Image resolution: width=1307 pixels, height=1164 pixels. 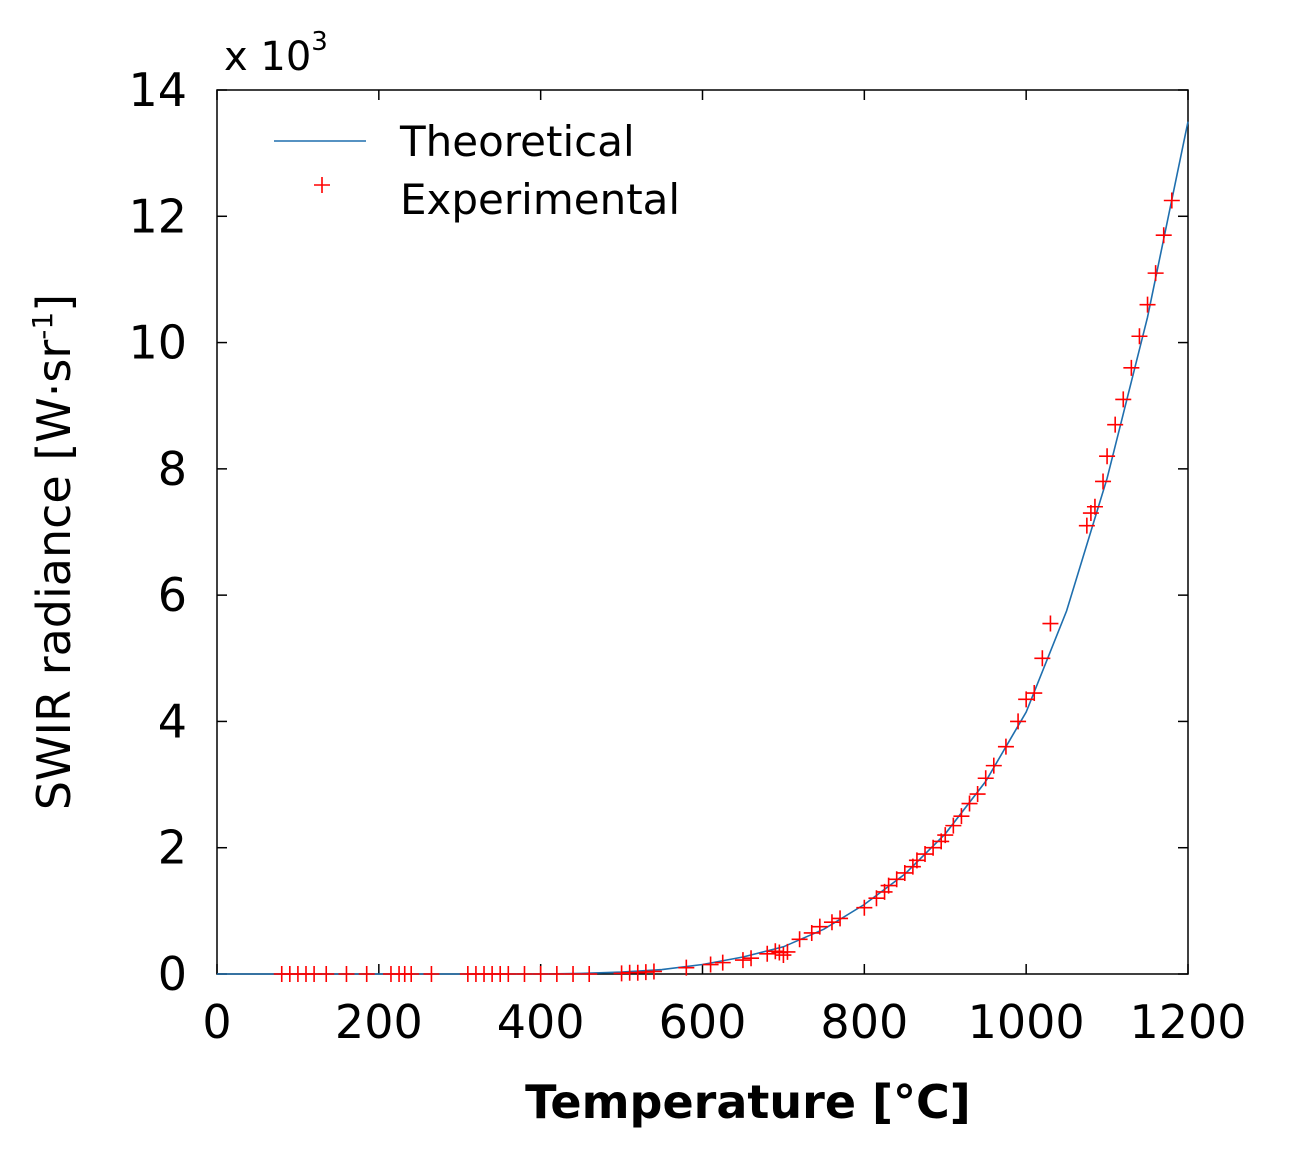 I want to click on x-tick-label: 1200, so click(x=1187, y=1022).